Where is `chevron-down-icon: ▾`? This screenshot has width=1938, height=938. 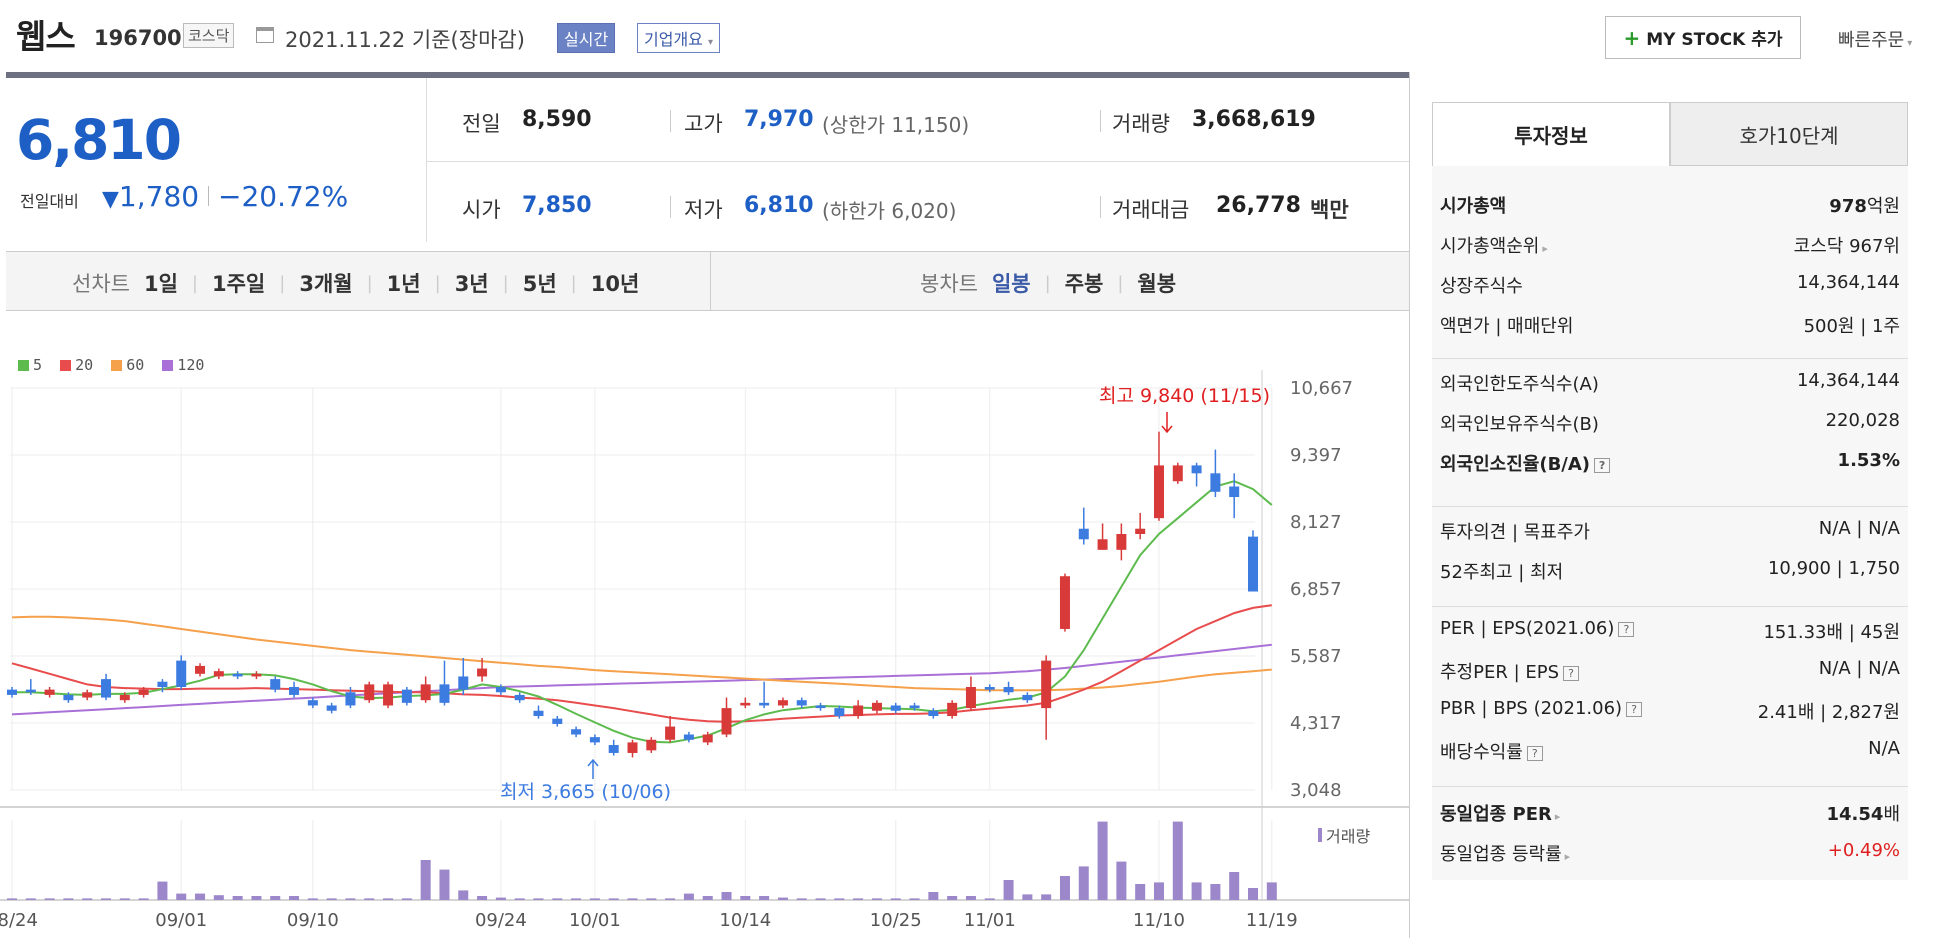 chevron-down-icon: ▾ is located at coordinates (1910, 43).